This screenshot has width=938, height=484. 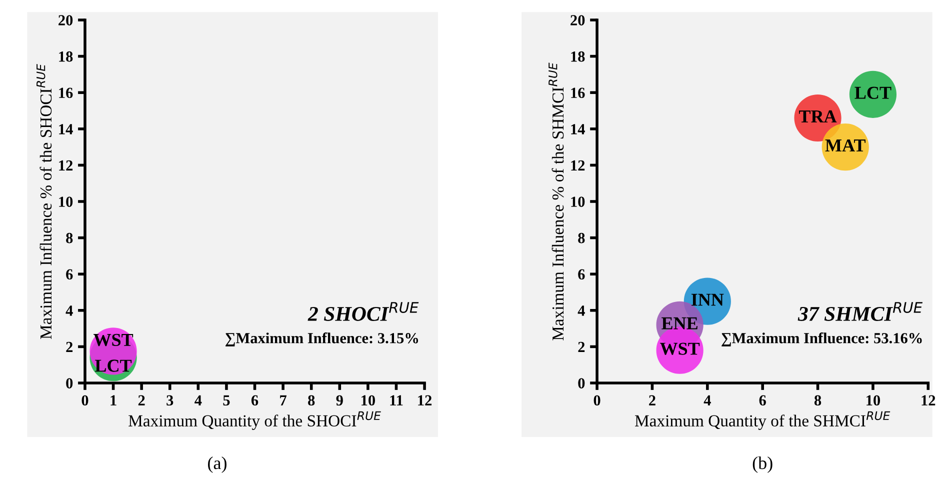 What do you see at coordinates (762, 420) in the screenshot?
I see `x-axis-title: Maximum Quantity of the SHMCI$^{RUE}$` at bounding box center [762, 420].